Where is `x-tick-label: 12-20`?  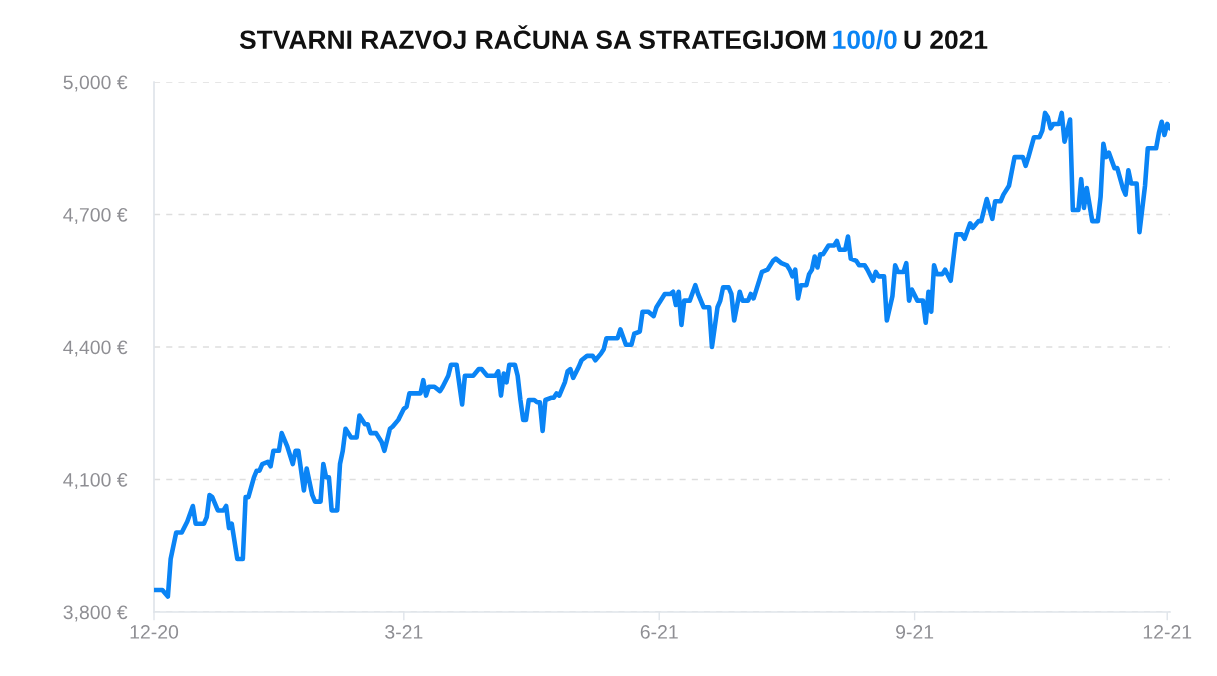
x-tick-label: 12-20 is located at coordinates (154, 632).